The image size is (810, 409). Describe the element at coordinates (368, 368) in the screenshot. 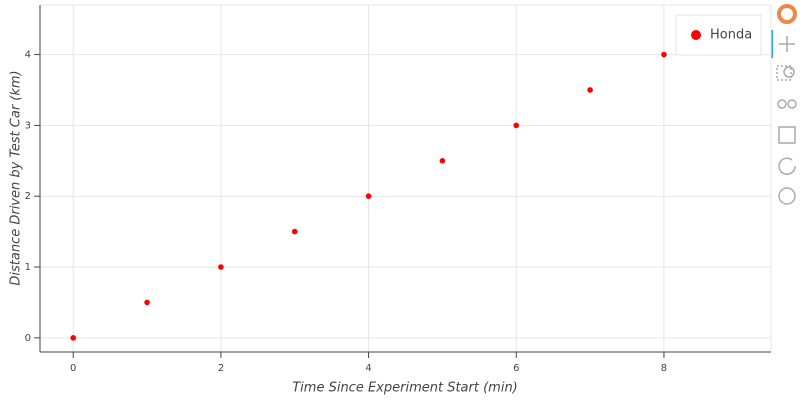

I see `x-tick-label: 4` at that location.